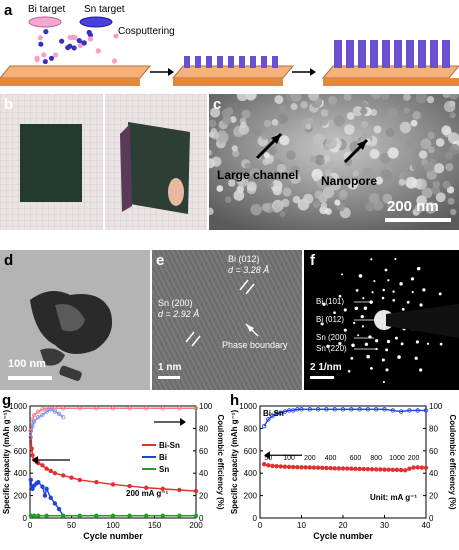 The width and height of the screenshot is (459, 550). Describe the element at coordinates (9, 104) in the screenshot. I see `panel-label-b: b` at that location.